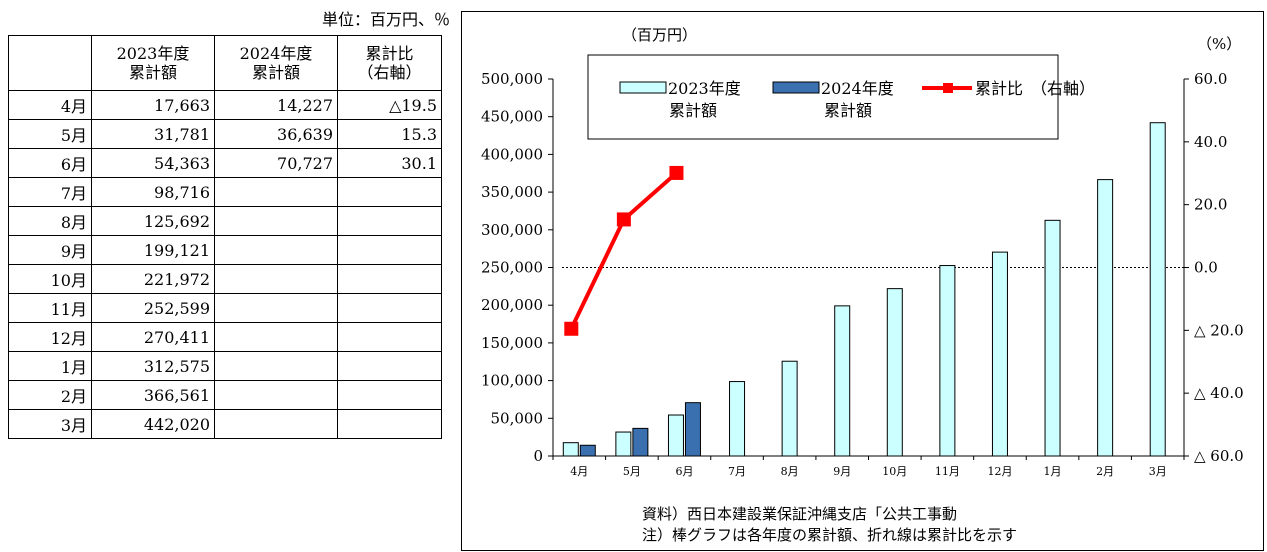 Image resolution: width=1267 pixels, height=552 pixels. Describe the element at coordinates (517, 418) in the screenshot. I see `left-tick-label: 50,000` at that location.